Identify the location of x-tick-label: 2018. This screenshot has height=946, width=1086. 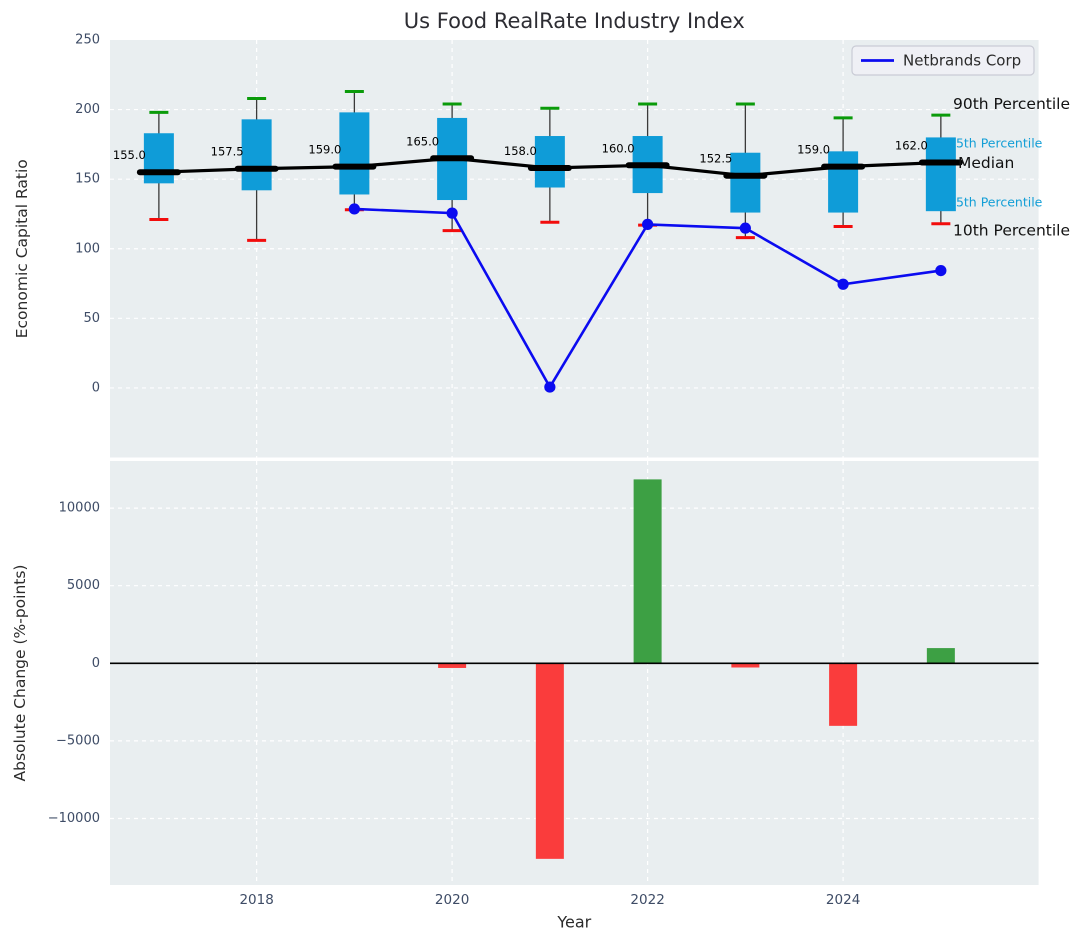
(256, 900).